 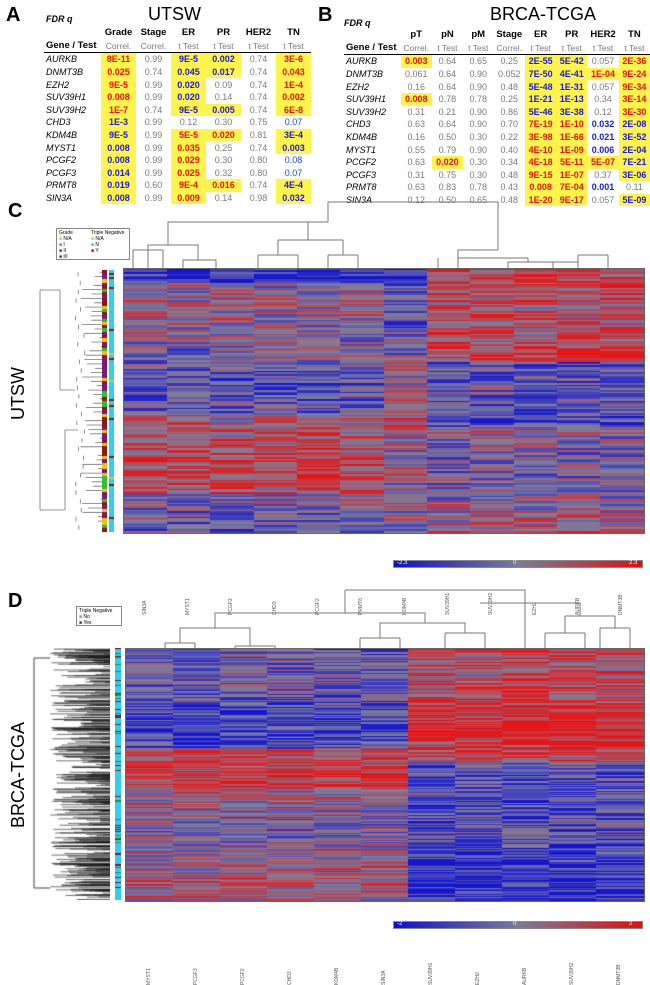 What do you see at coordinates (148, 976) in the screenshot?
I see `column-label: MYST1` at bounding box center [148, 976].